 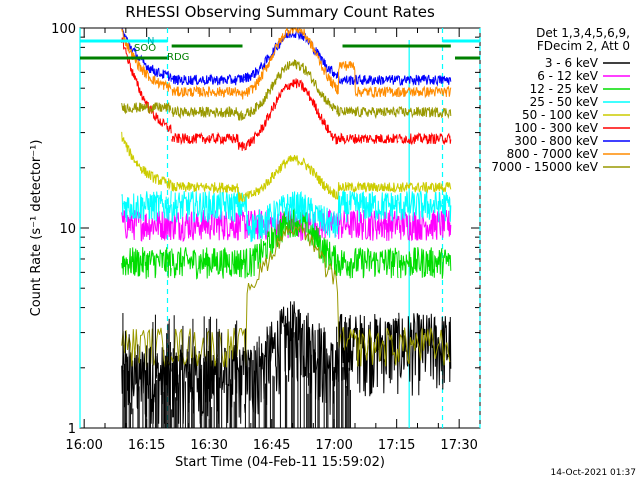 I want to click on flag-label-soo: SOO, so click(x=145, y=48).